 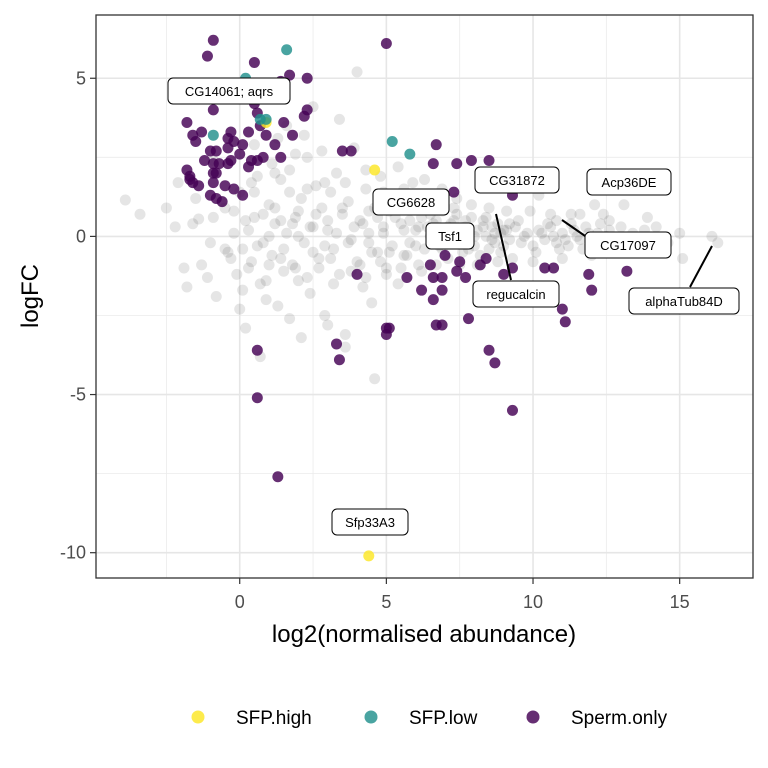 I want to click on gene-label: CG17097, so click(x=628, y=245).